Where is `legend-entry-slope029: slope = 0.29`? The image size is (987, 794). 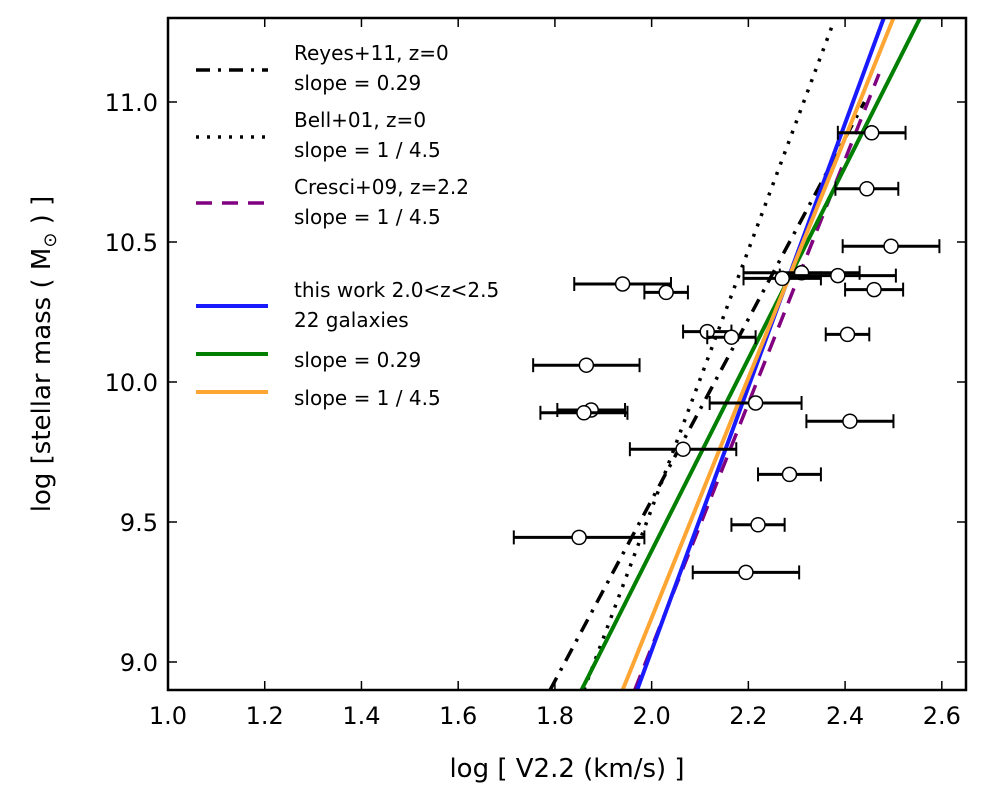 legend-entry-slope029: slope = 0.29 is located at coordinates (308, 360).